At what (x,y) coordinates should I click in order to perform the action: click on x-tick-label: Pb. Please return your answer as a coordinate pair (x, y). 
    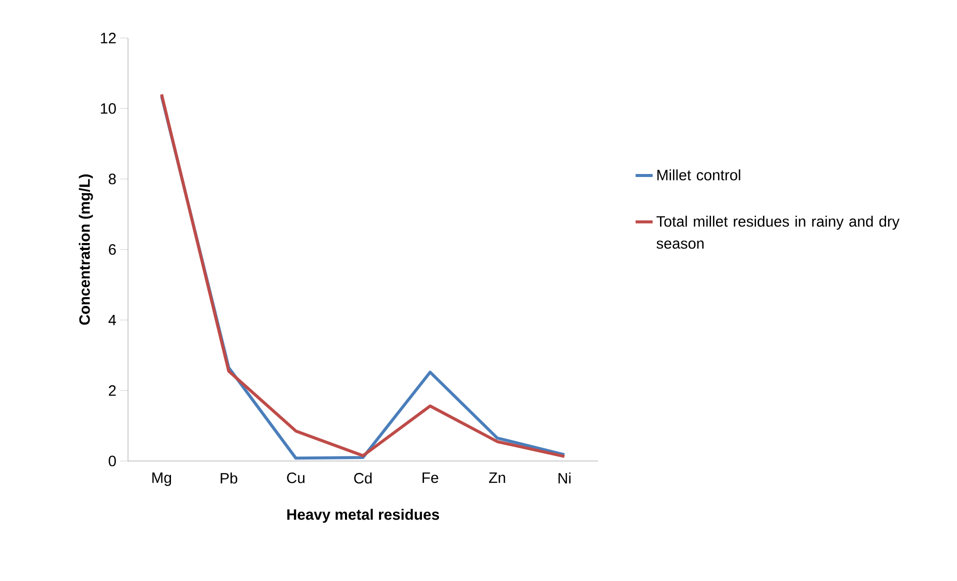
    Looking at the image, I should click on (229, 478).